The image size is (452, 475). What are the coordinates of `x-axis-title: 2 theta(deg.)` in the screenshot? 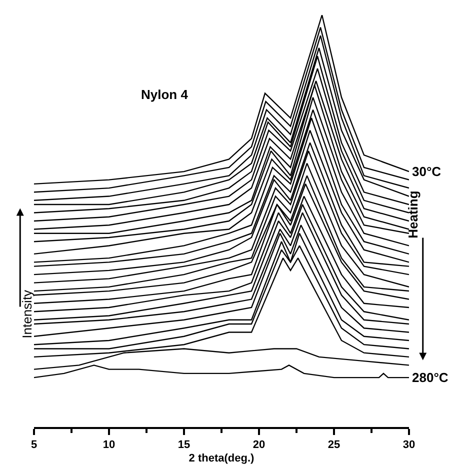 It's located at (221, 458).